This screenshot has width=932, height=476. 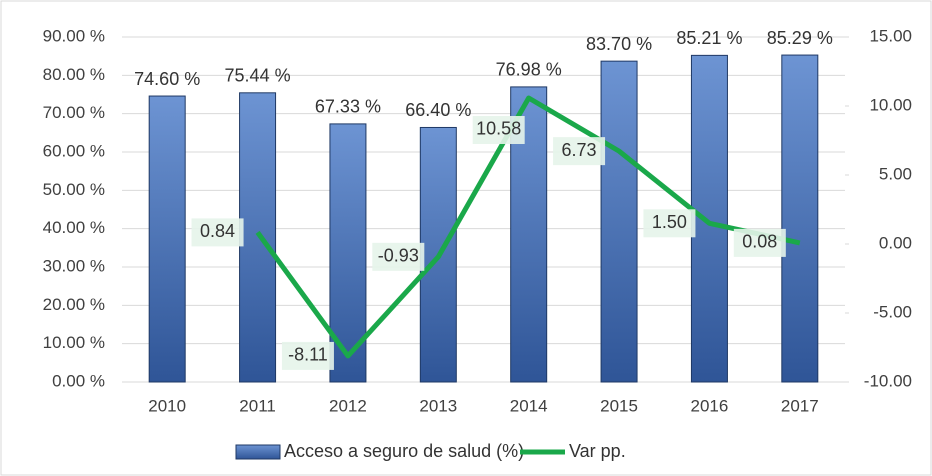 I want to click on y-tick-label: 0.00 %, so click(x=78, y=380).